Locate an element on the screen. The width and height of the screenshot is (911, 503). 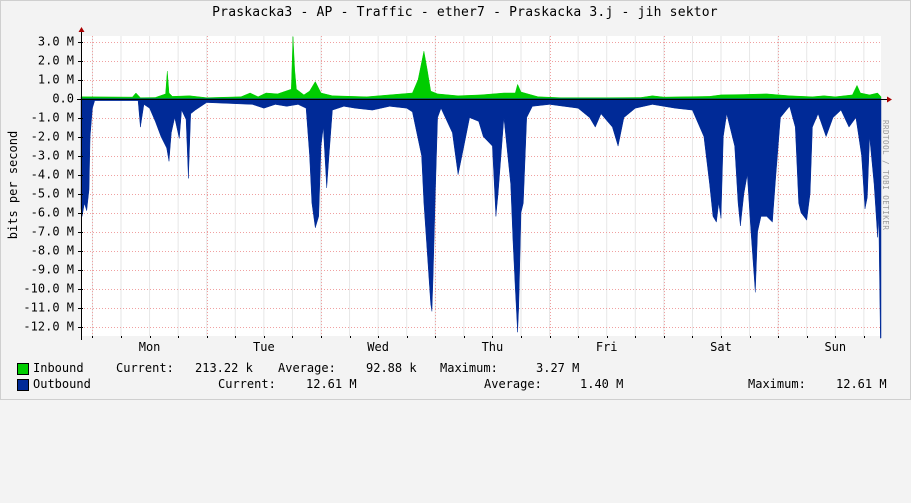
outbound-swatch is located at coordinates (23, 385).